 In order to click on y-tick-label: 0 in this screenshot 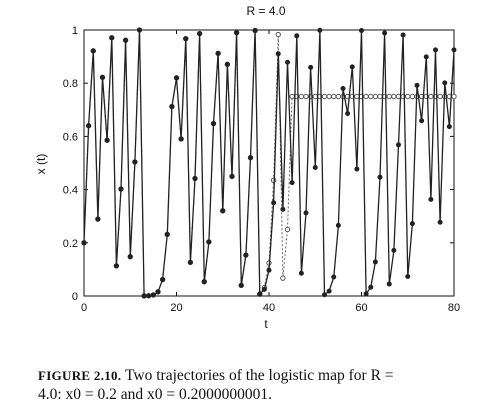, I will do `click(75, 297)`.